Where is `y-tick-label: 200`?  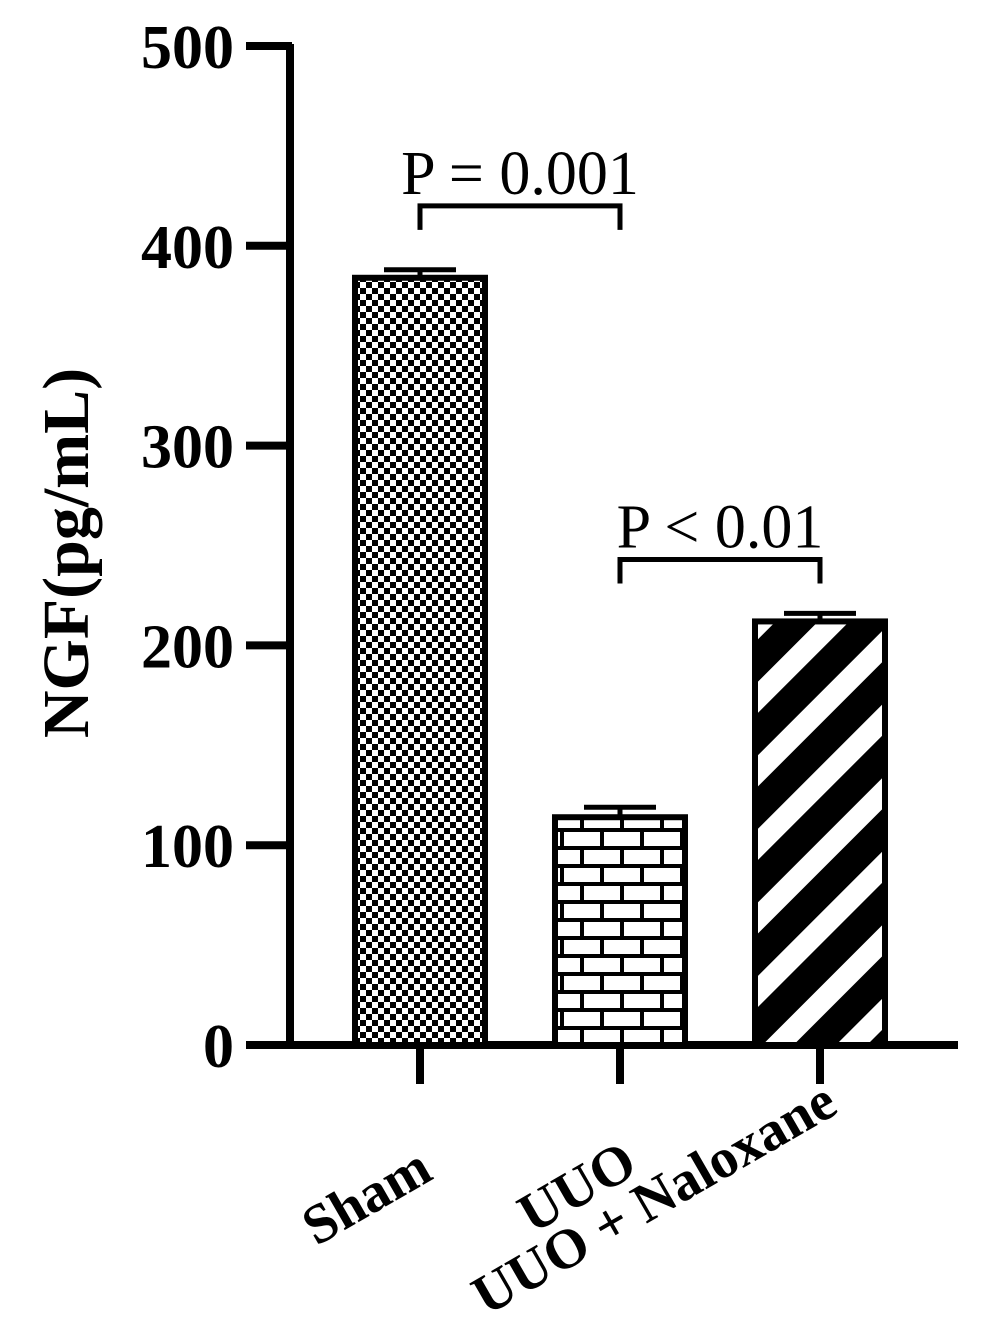
y-tick-label: 200 is located at coordinates (187, 647).